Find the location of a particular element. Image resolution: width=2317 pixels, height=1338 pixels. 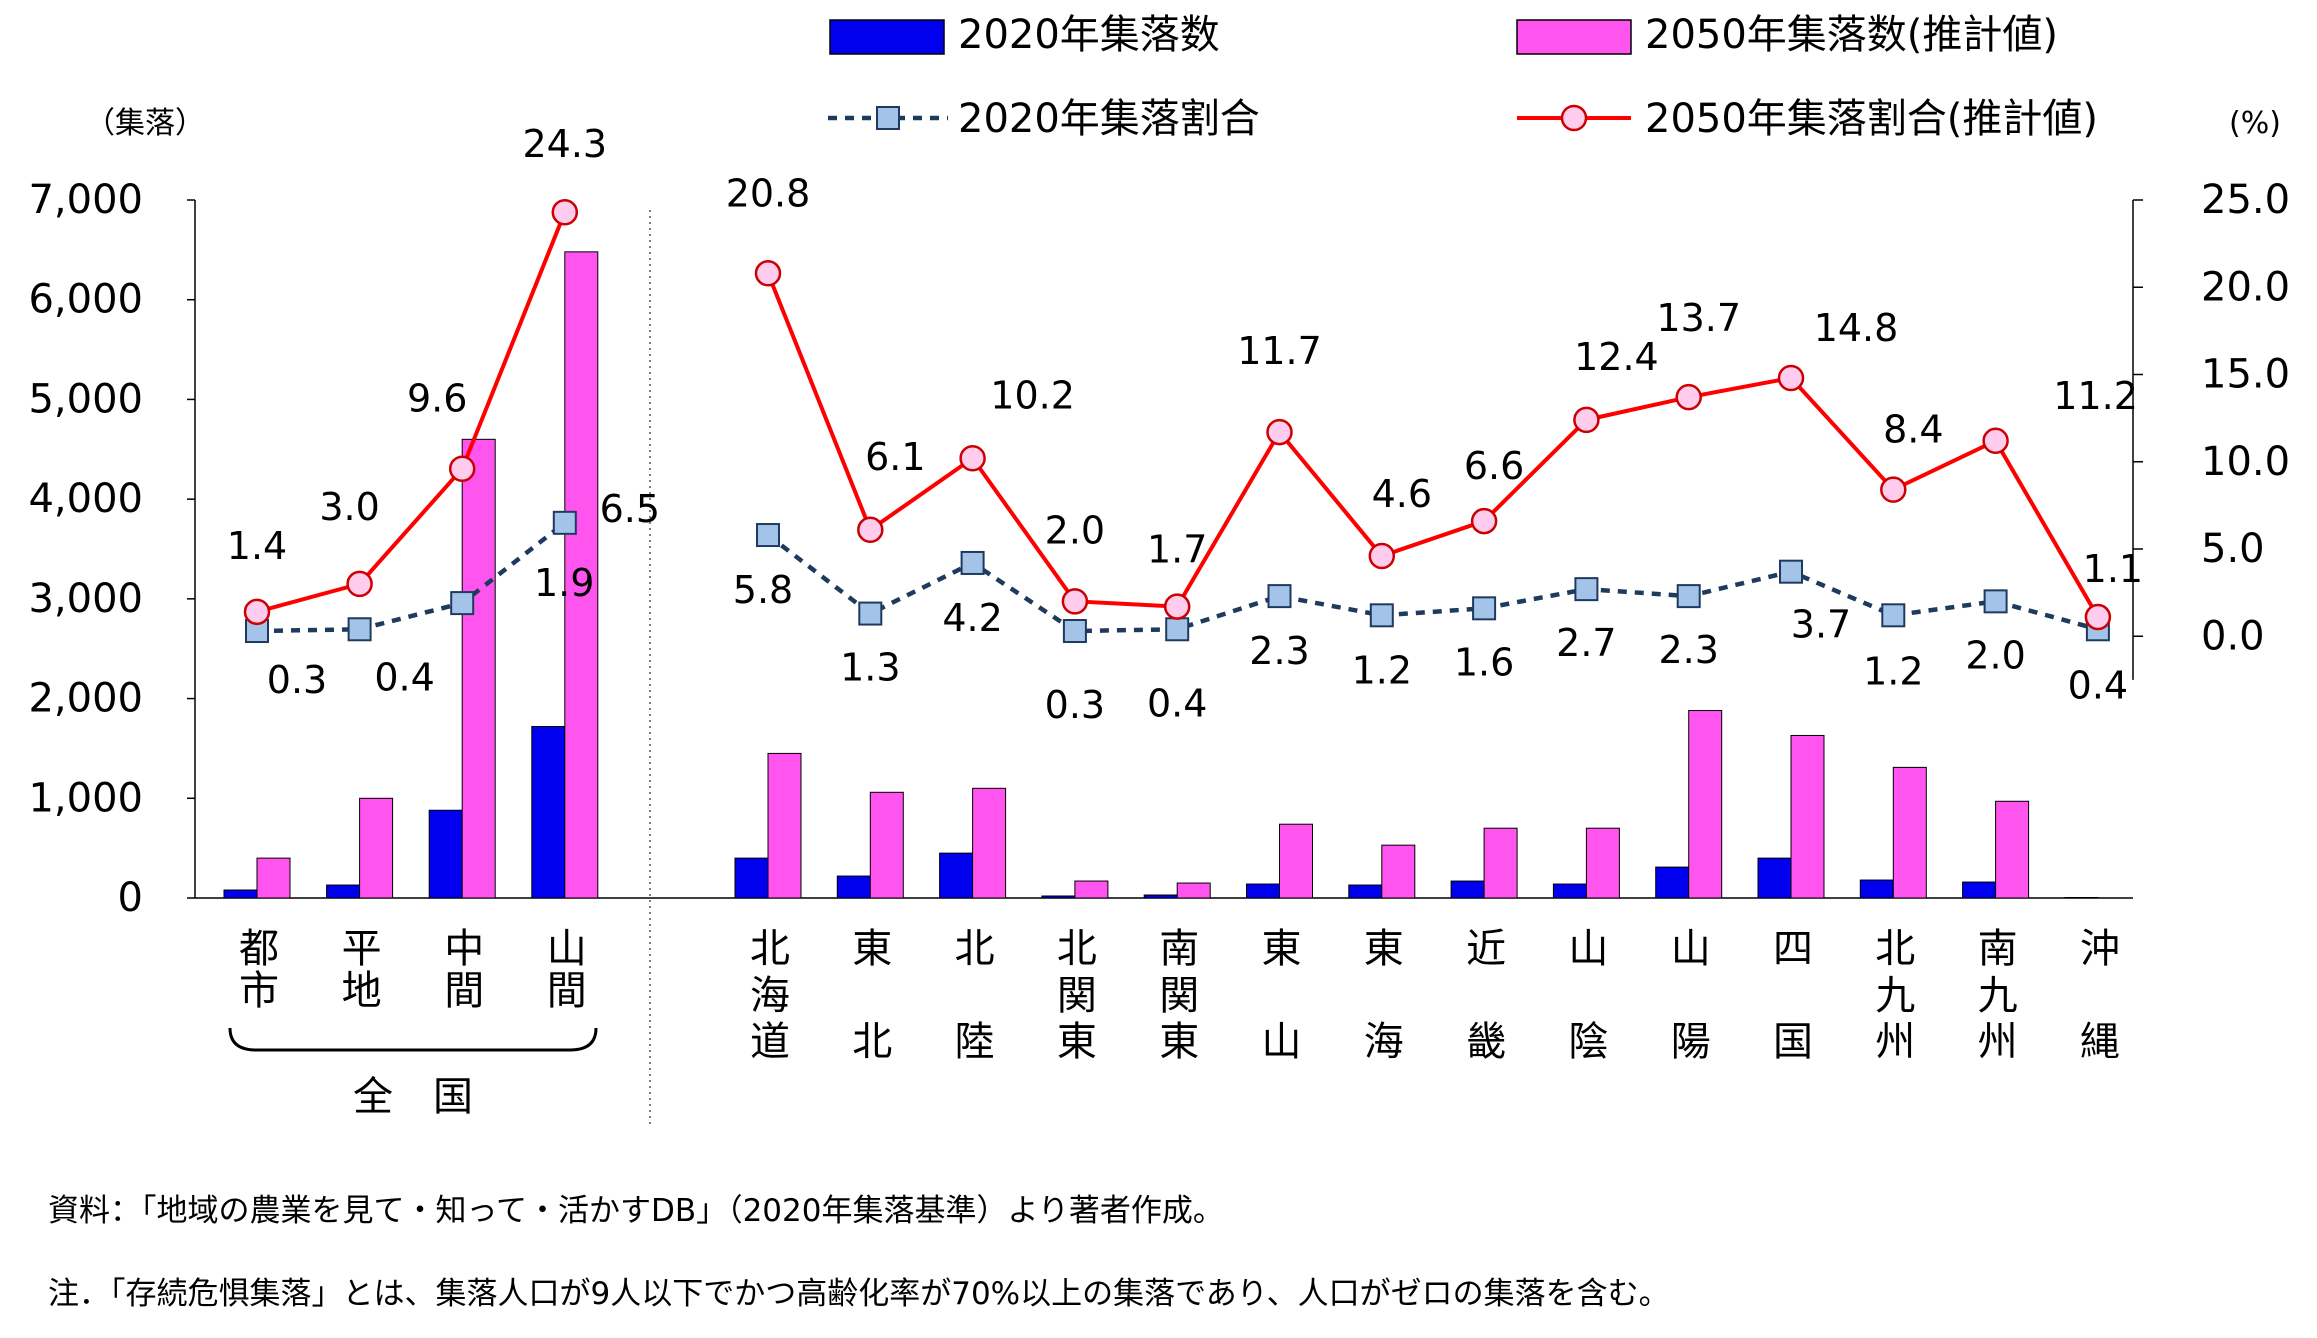

data-label-2050-share: 11.7 is located at coordinates (1279, 351).